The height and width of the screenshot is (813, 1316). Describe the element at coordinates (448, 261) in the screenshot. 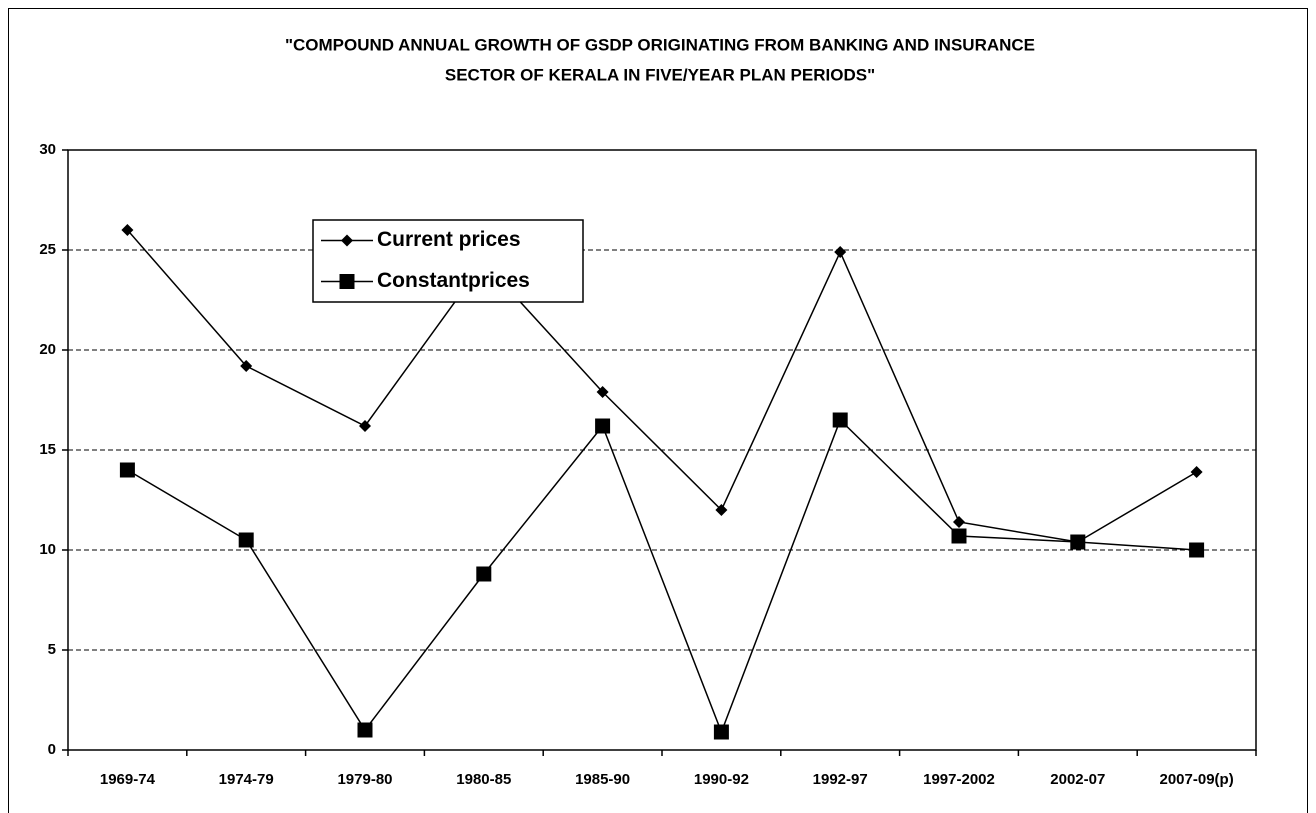

I see `legend` at that location.